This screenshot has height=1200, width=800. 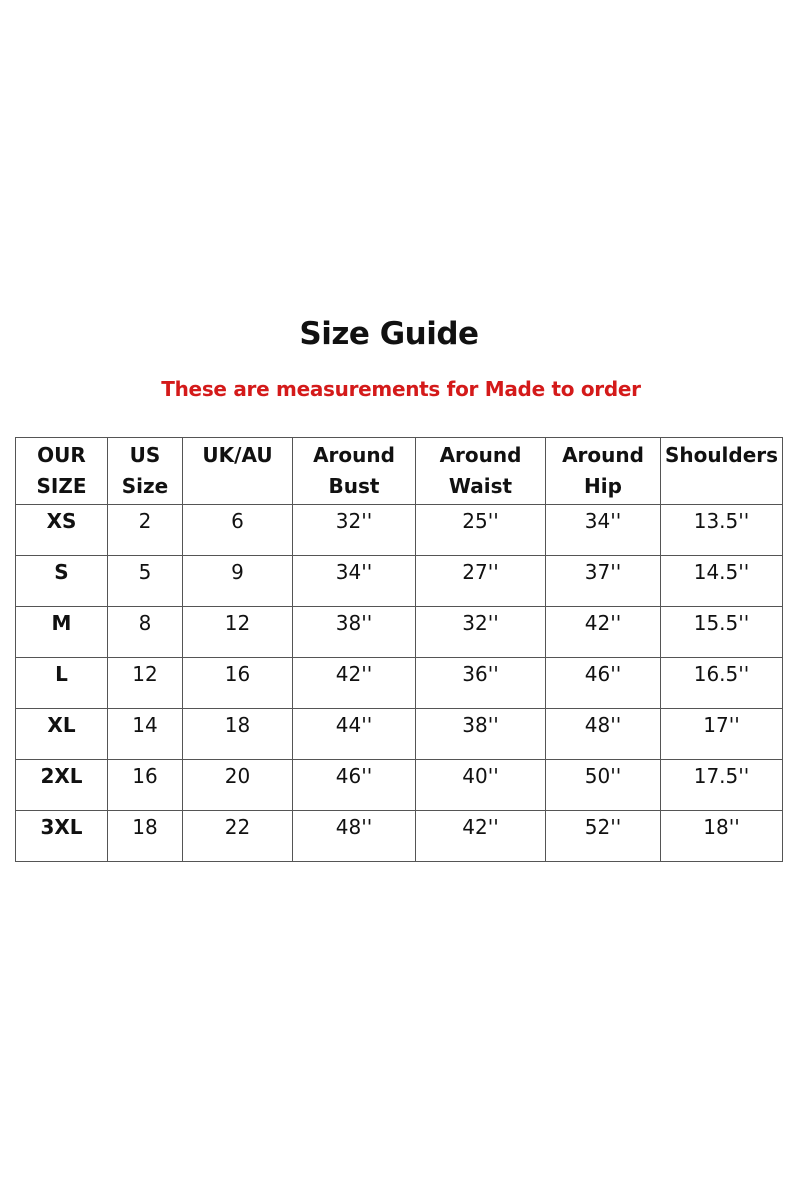 What do you see at coordinates (354, 530) in the screenshot?
I see `cell-around-bust: 32''` at bounding box center [354, 530].